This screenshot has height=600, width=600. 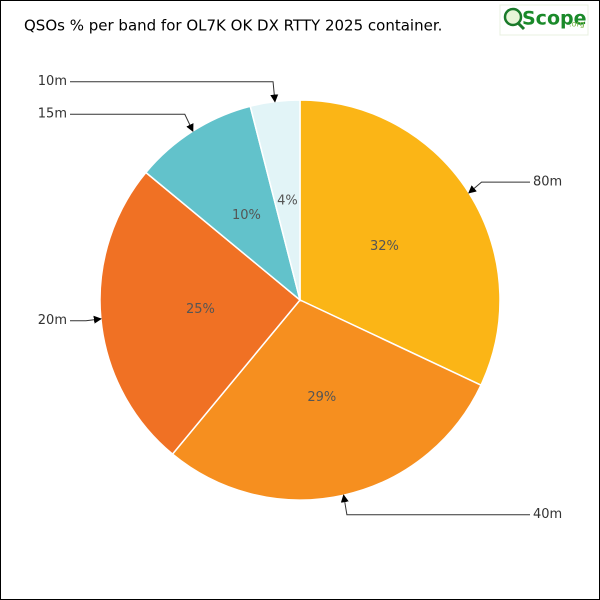 I want to click on logo-icon-handle, so click(x=521, y=26).